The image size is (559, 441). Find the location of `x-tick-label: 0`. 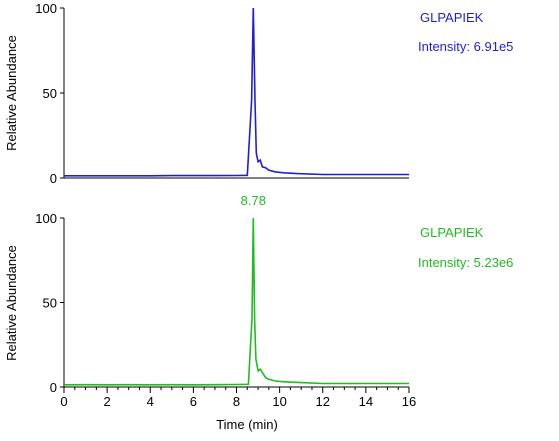

x-tick-label: 0 is located at coordinates (63, 401).